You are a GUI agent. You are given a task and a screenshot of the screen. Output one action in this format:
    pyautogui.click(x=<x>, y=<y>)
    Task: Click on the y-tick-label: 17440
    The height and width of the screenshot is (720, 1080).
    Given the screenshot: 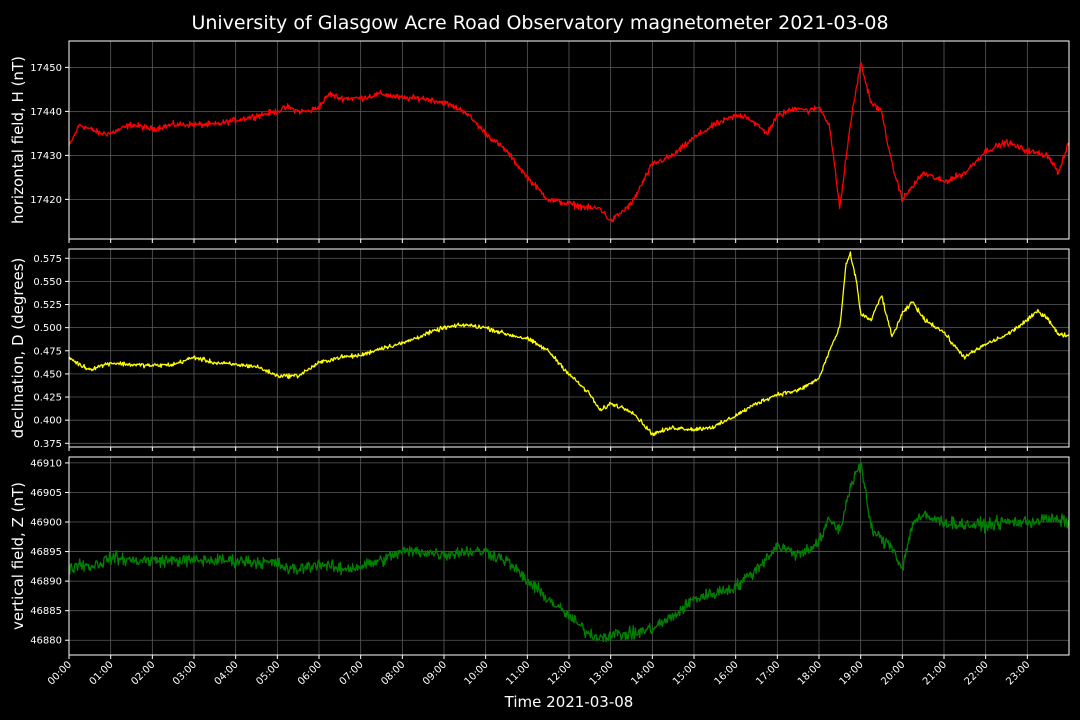 What is the action you would take?
    pyautogui.click(x=46, y=112)
    